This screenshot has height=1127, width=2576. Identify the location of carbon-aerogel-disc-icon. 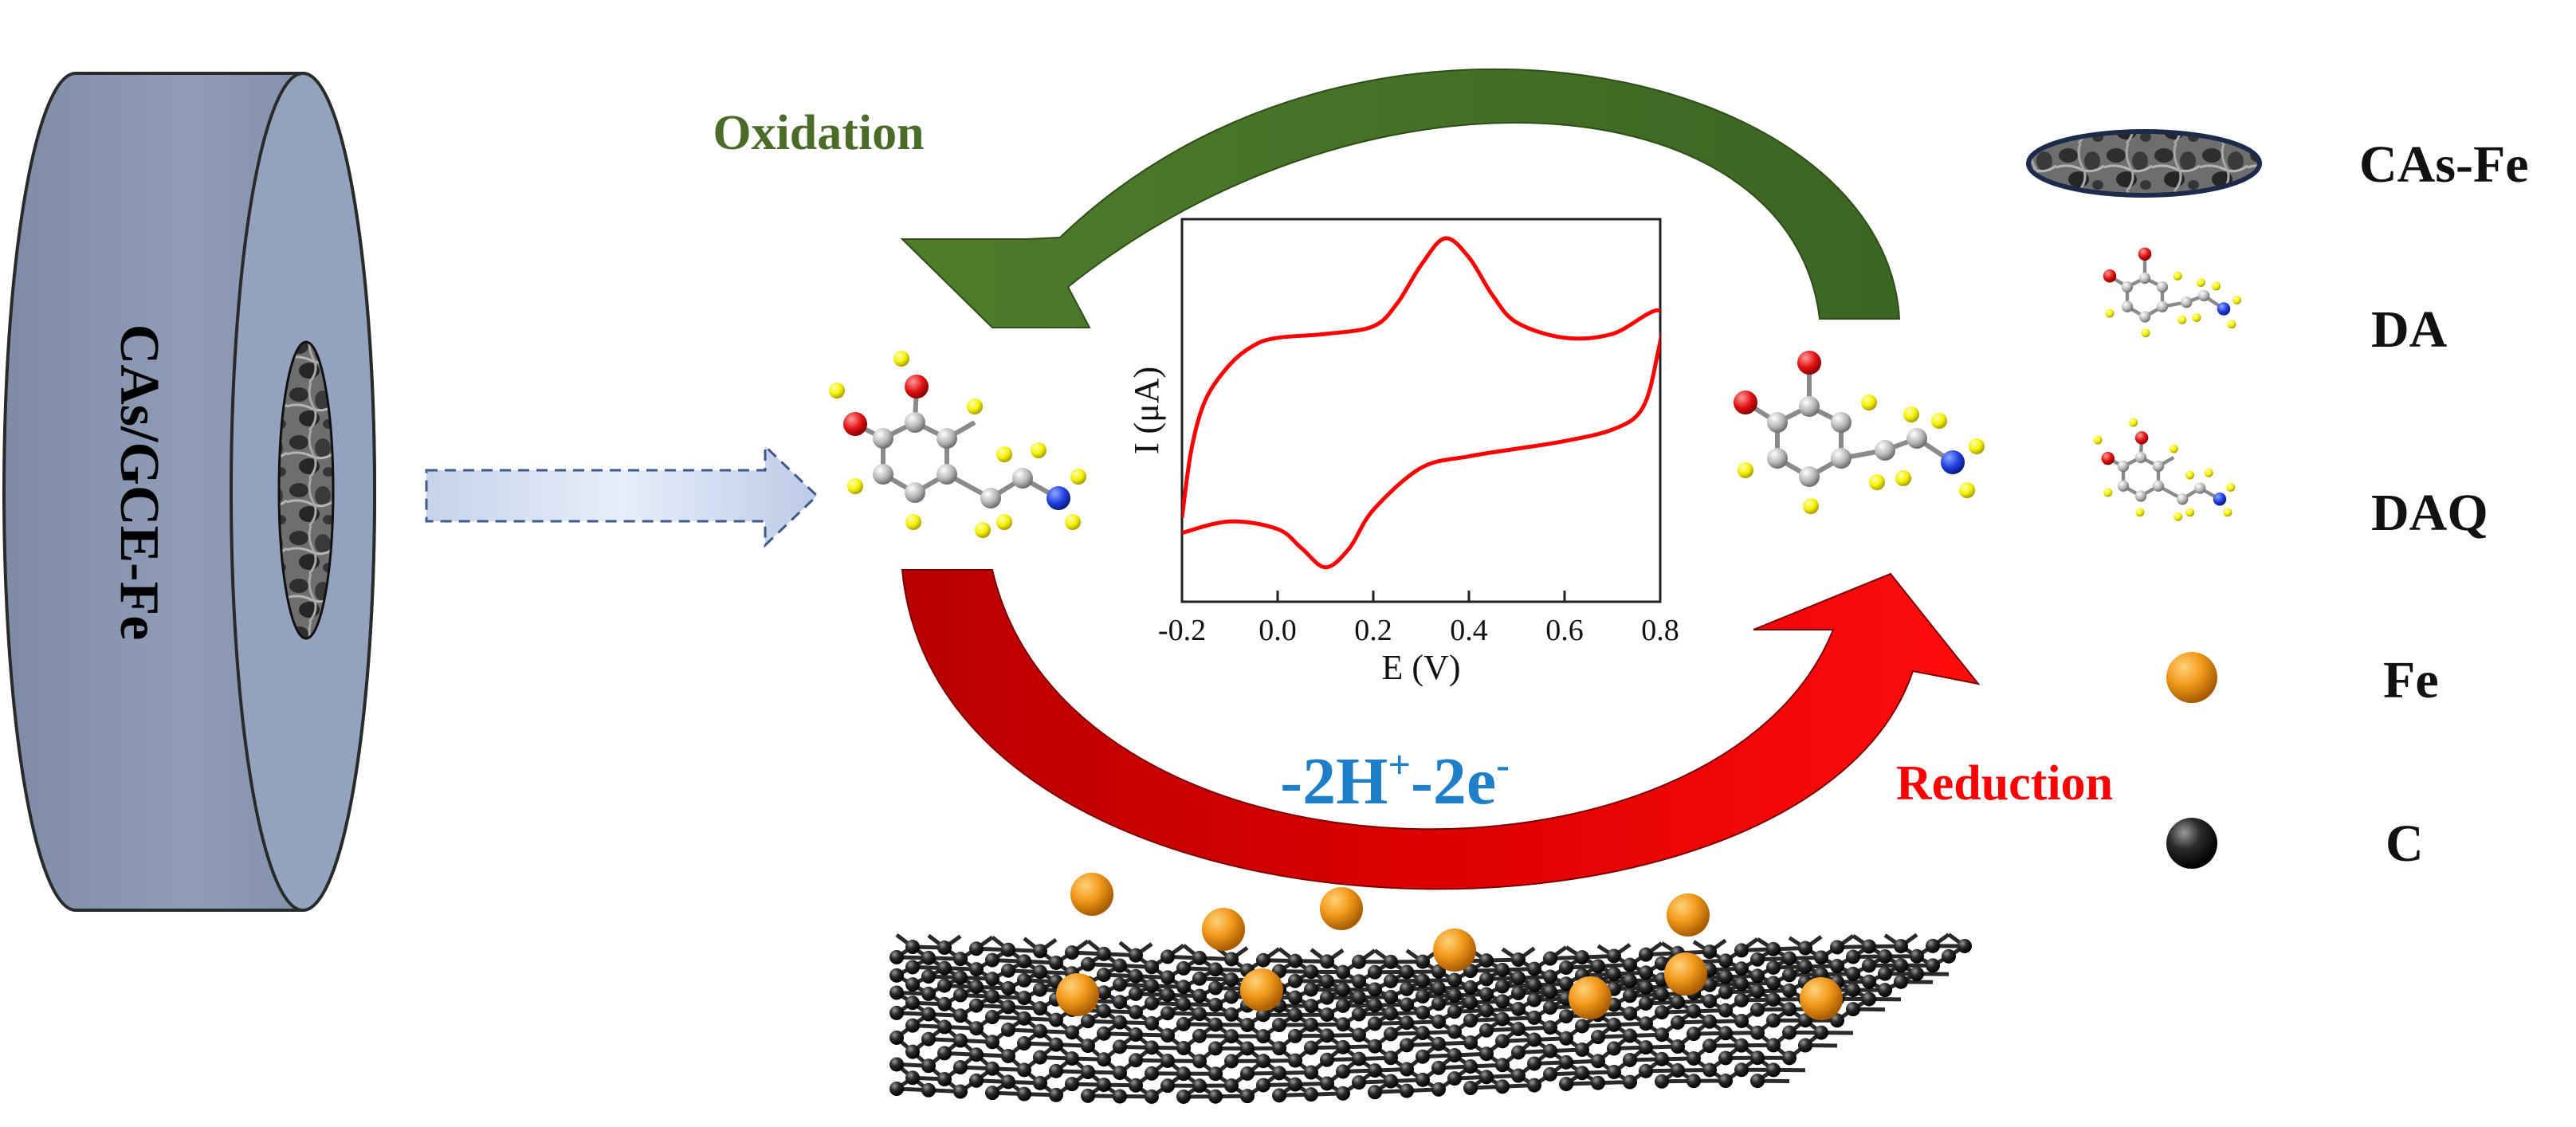
(2144, 163).